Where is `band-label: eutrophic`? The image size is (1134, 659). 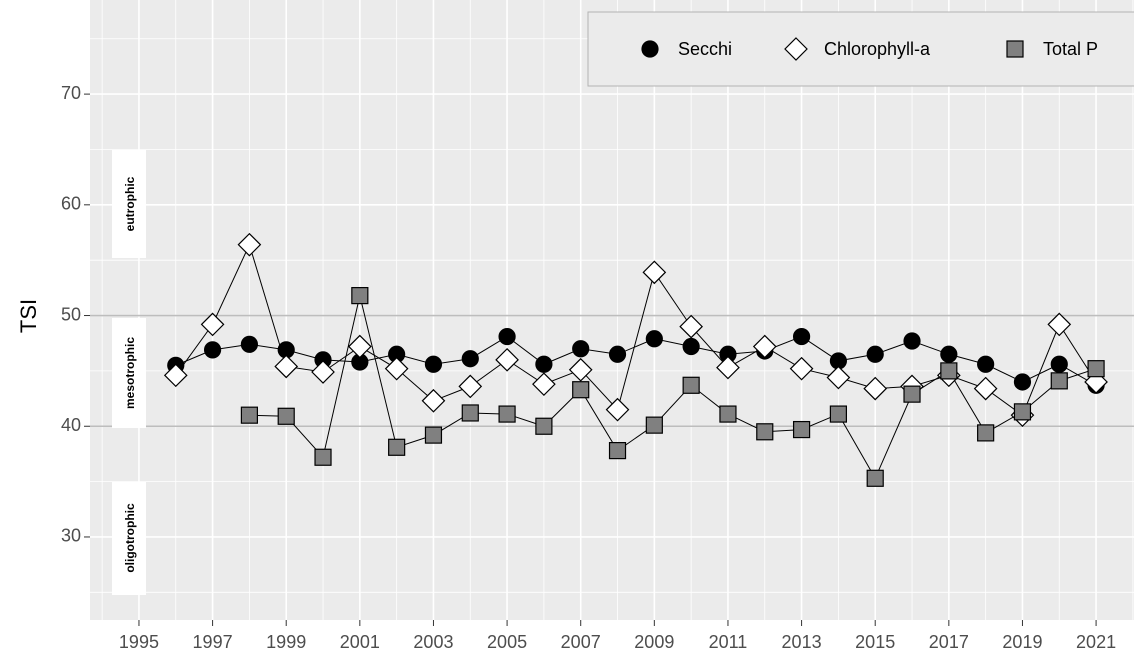
band-label: eutrophic is located at coordinates (130, 203).